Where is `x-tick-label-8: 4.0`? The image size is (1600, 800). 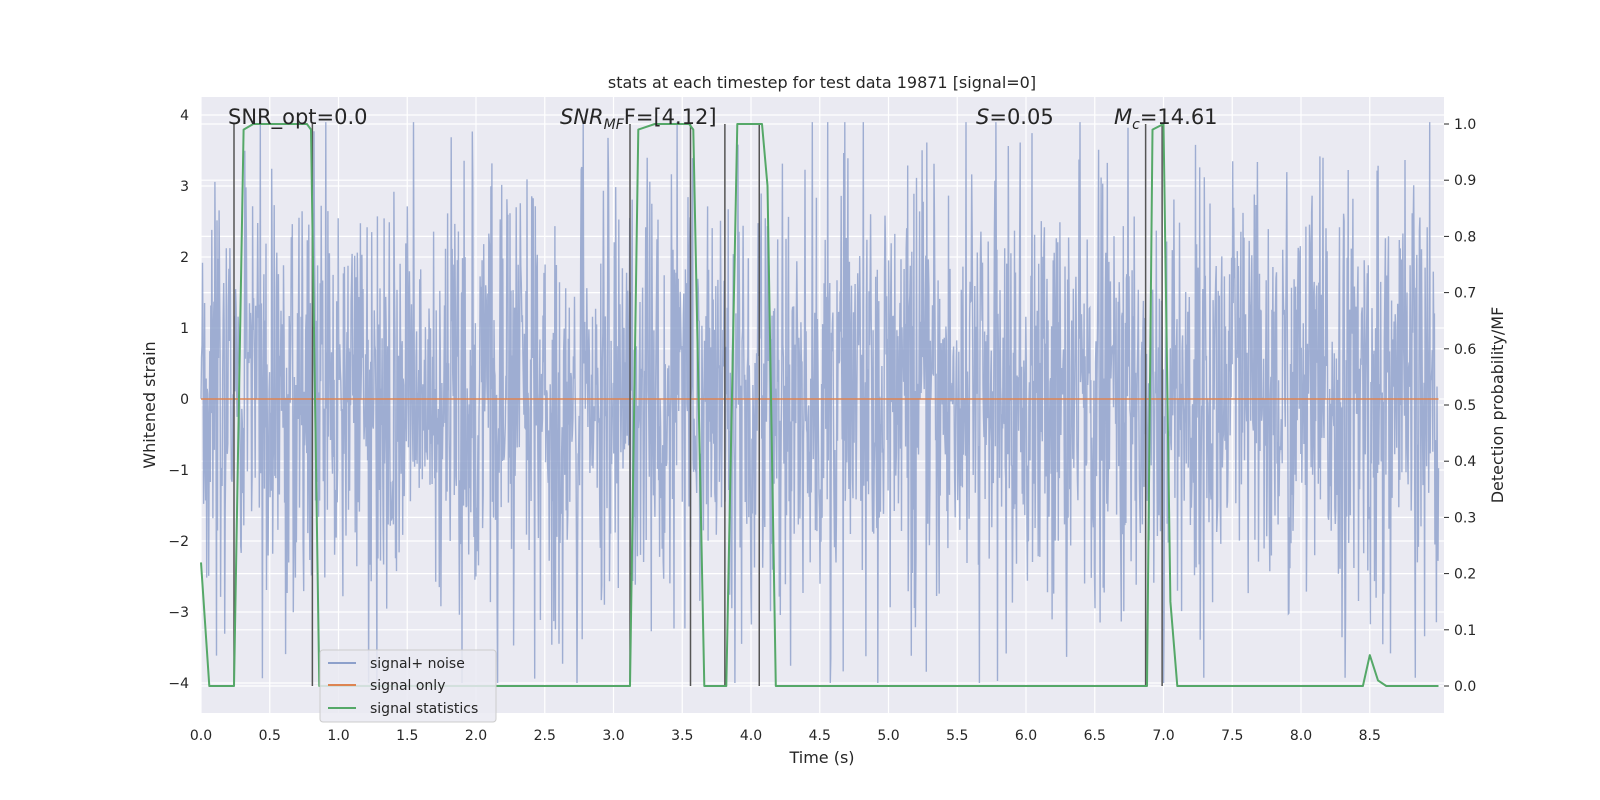
x-tick-label-8: 4.0 is located at coordinates (751, 736).